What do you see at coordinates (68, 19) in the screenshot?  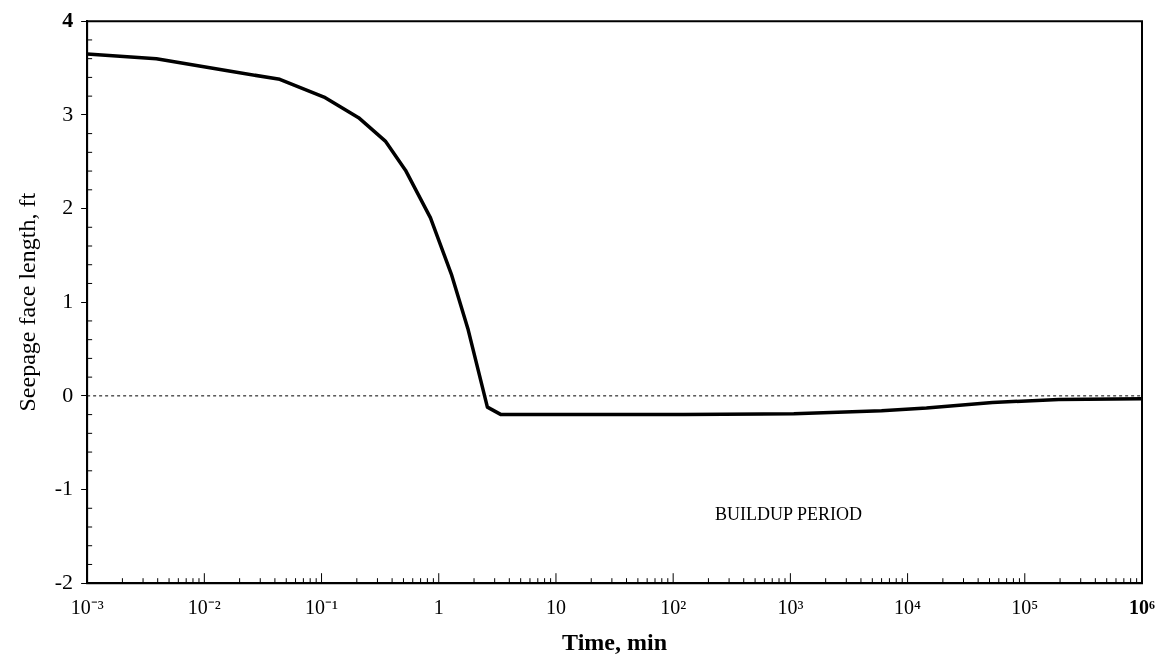 I see `y-tick-label: 4` at bounding box center [68, 19].